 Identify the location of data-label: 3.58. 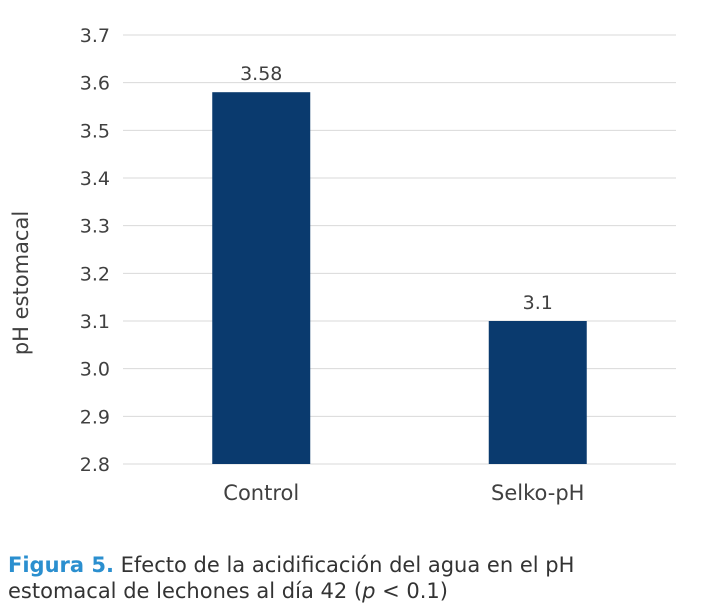
(261, 74).